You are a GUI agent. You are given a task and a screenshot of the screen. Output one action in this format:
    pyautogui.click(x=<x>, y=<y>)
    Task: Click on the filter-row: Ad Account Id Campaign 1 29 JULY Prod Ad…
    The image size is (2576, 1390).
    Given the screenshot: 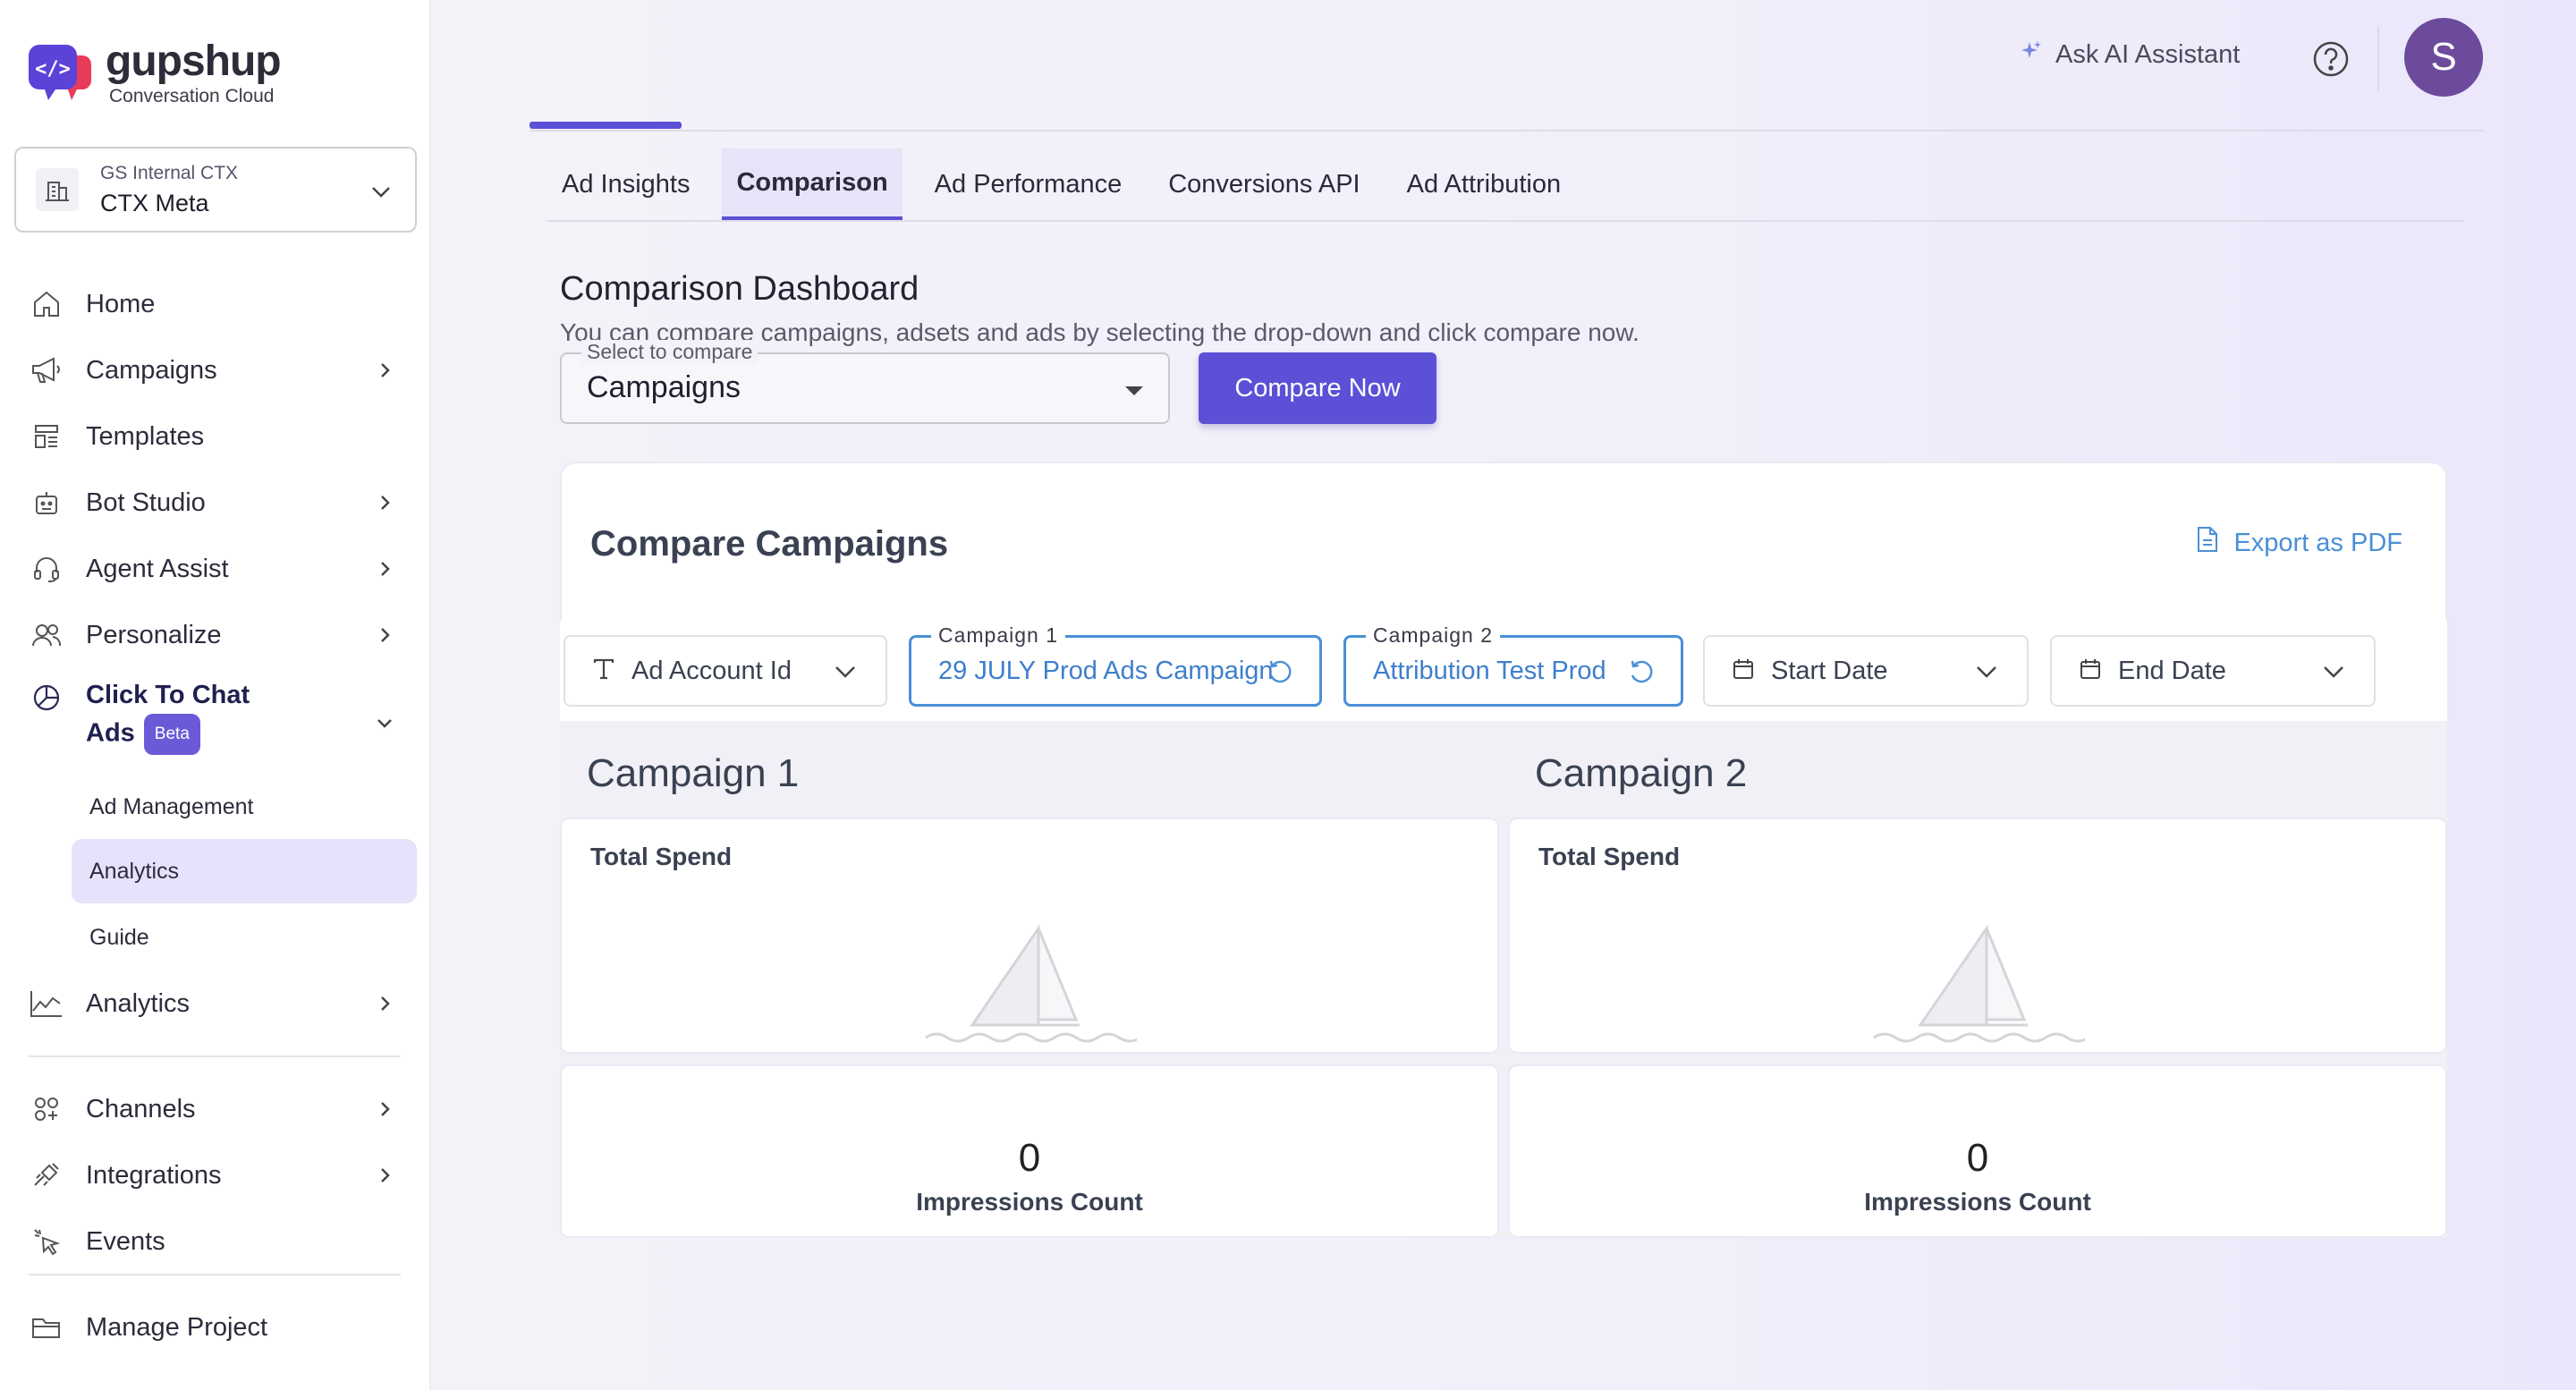 What is the action you would take?
    pyautogui.click(x=1503, y=671)
    